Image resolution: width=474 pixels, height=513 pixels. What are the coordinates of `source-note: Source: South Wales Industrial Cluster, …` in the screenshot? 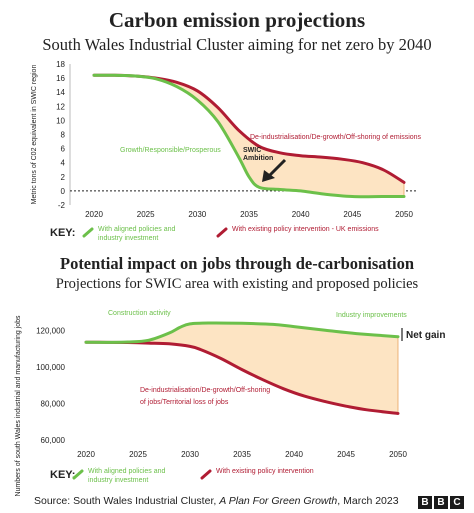 It's located at (216, 501).